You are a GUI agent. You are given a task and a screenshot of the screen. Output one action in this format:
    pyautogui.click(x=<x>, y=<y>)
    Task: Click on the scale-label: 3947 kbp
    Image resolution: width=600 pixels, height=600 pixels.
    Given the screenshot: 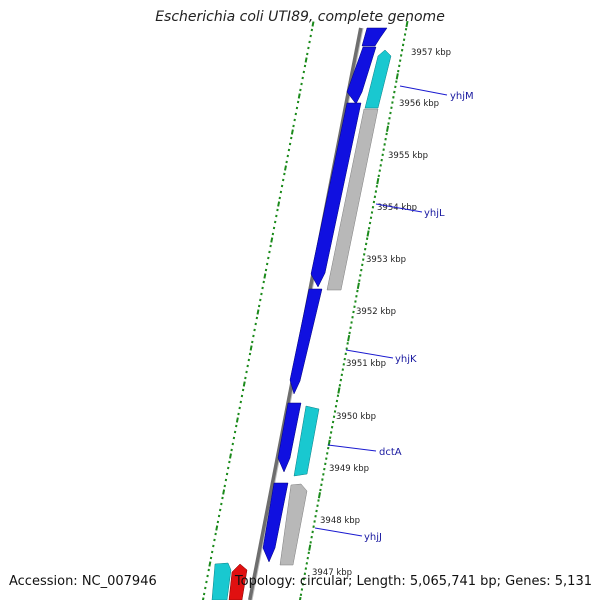 What is the action you would take?
    pyautogui.click(x=332, y=573)
    